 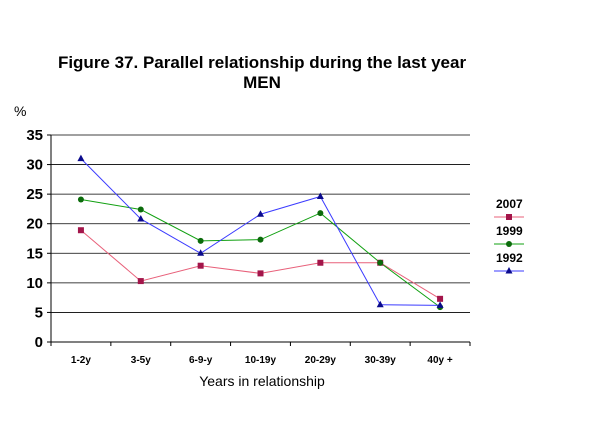 I want to click on x-axis-label: Years in relationship, so click(x=262, y=381).